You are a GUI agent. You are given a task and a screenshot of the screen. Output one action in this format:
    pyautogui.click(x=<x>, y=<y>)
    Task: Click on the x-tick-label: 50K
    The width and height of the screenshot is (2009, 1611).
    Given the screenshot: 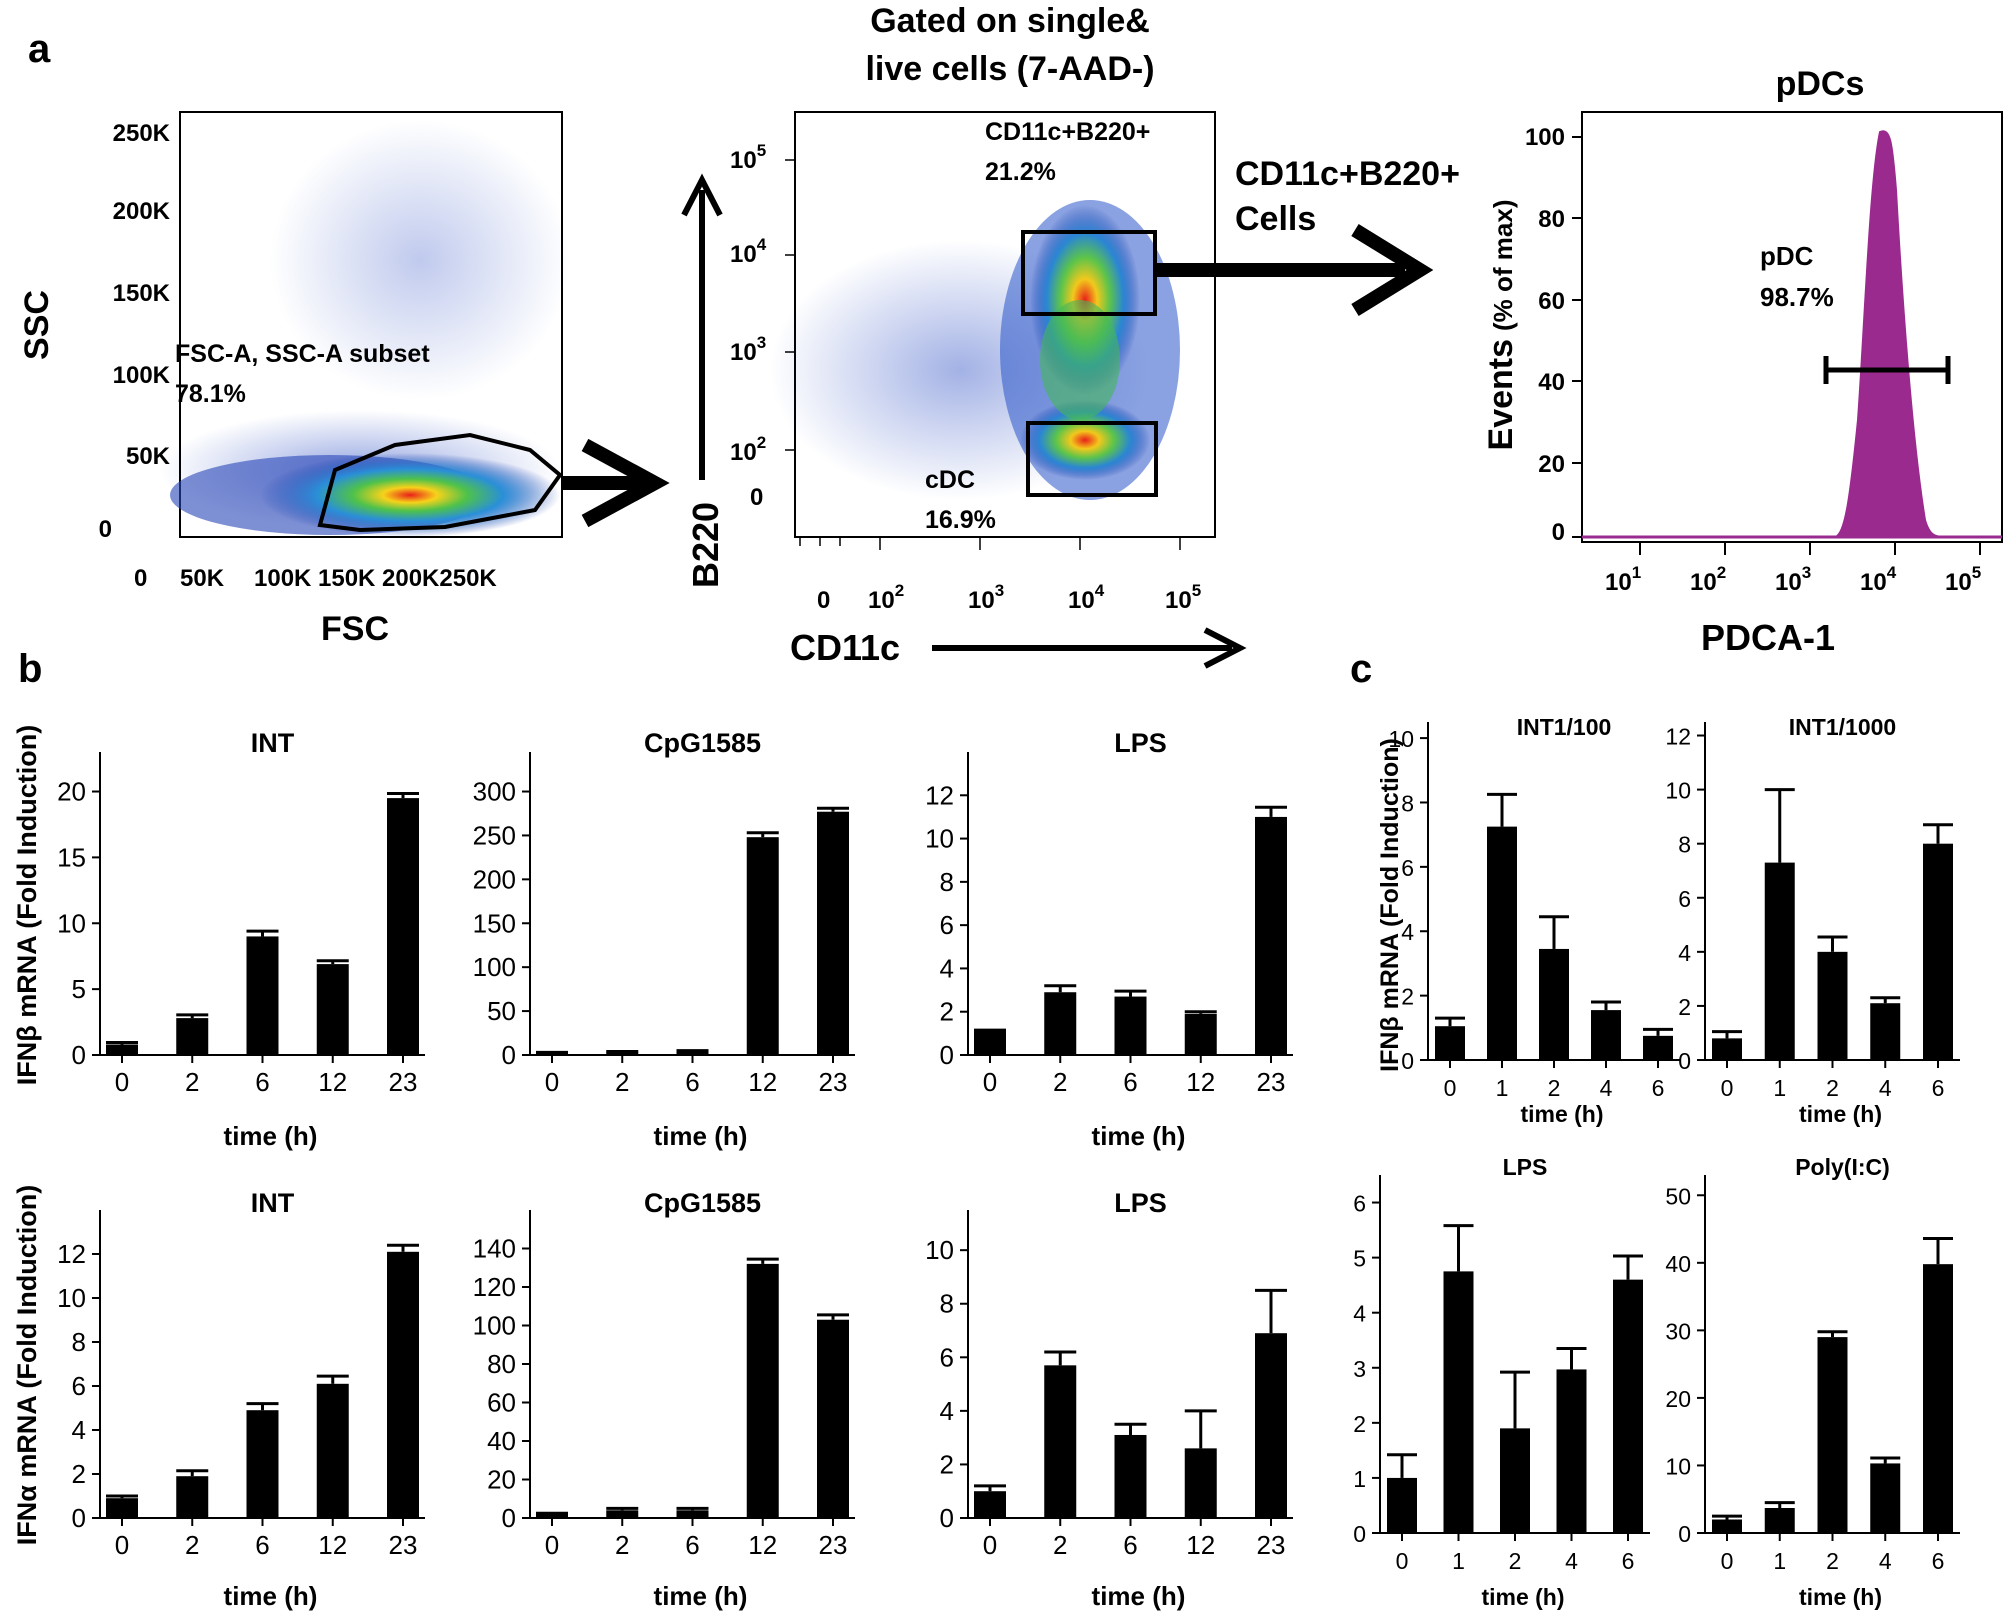 What is the action you would take?
    pyautogui.click(x=202, y=578)
    